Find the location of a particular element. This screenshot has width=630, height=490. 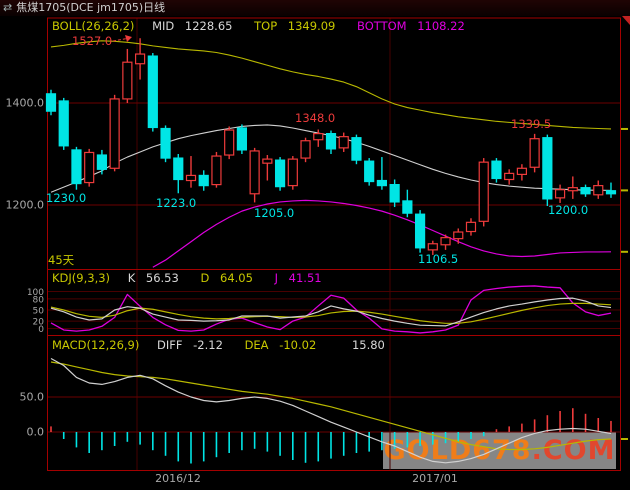

axis-tick-label: 0.0 is located at coordinates (36, 432).